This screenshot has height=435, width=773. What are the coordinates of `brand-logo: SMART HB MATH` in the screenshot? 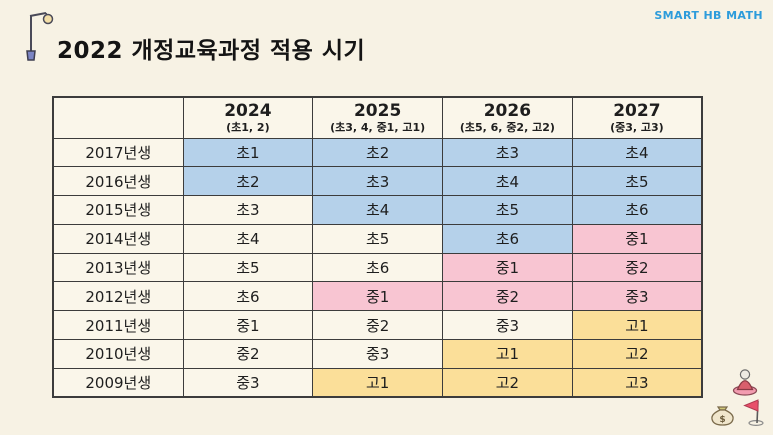 It's located at (708, 15).